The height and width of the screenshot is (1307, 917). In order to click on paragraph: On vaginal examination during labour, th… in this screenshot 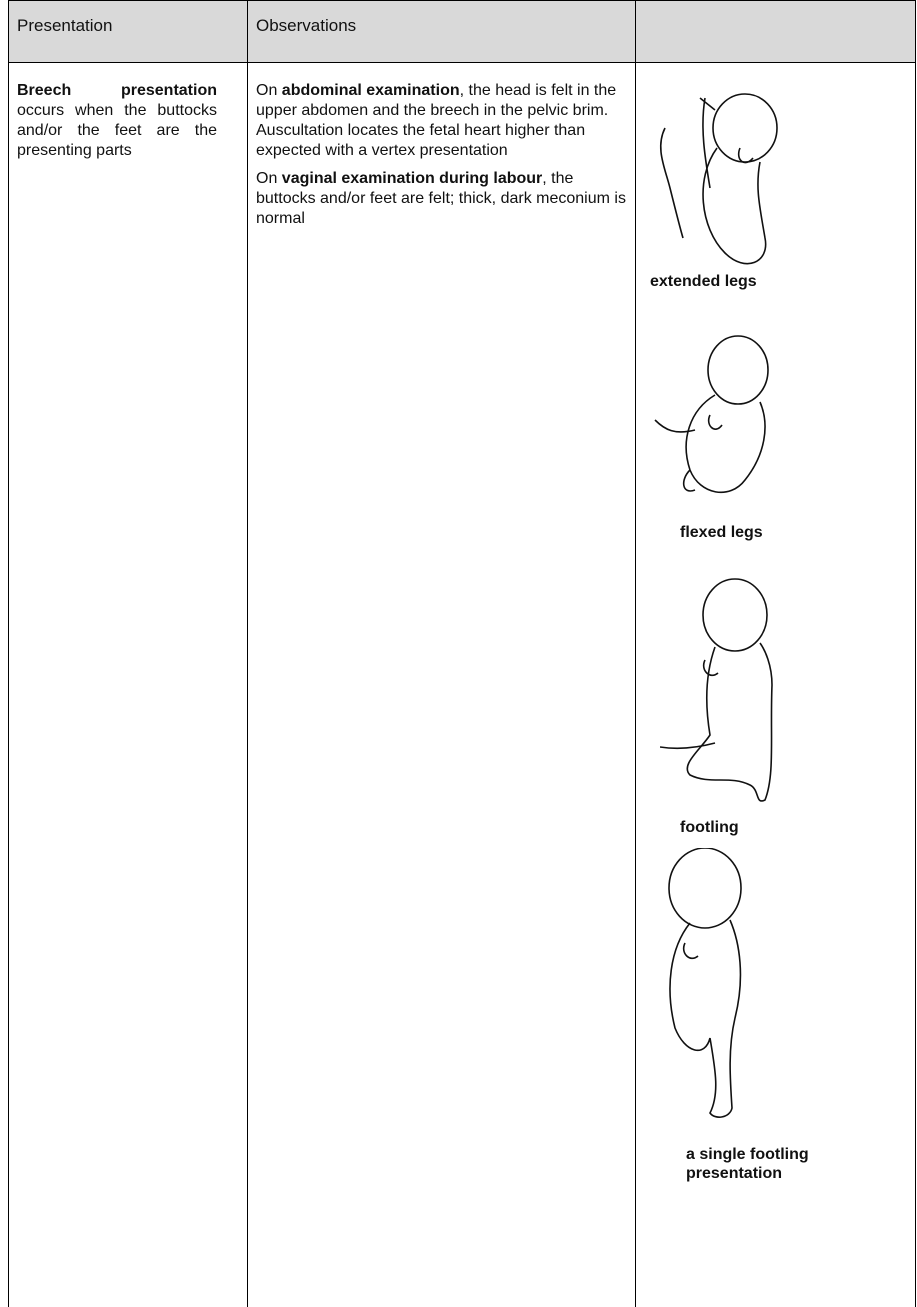, I will do `click(442, 199)`.